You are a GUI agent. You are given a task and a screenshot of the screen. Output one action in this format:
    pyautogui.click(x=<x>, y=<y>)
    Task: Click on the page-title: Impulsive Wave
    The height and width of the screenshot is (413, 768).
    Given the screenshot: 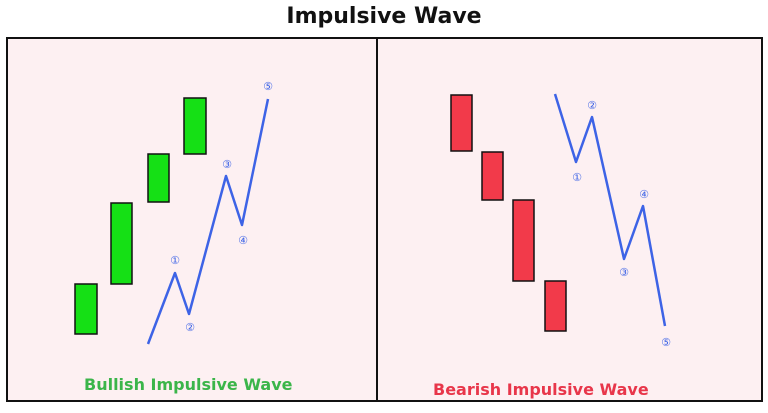 What is the action you would take?
    pyautogui.click(x=384, y=16)
    